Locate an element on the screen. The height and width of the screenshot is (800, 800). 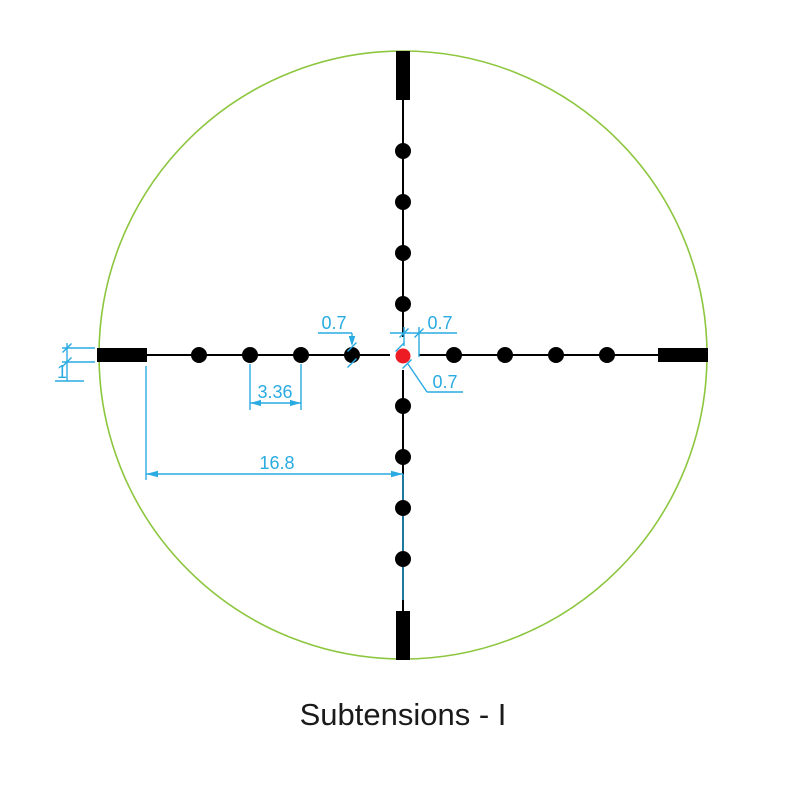
dimension-center-dot-diameter is located at coordinates (429, 367).